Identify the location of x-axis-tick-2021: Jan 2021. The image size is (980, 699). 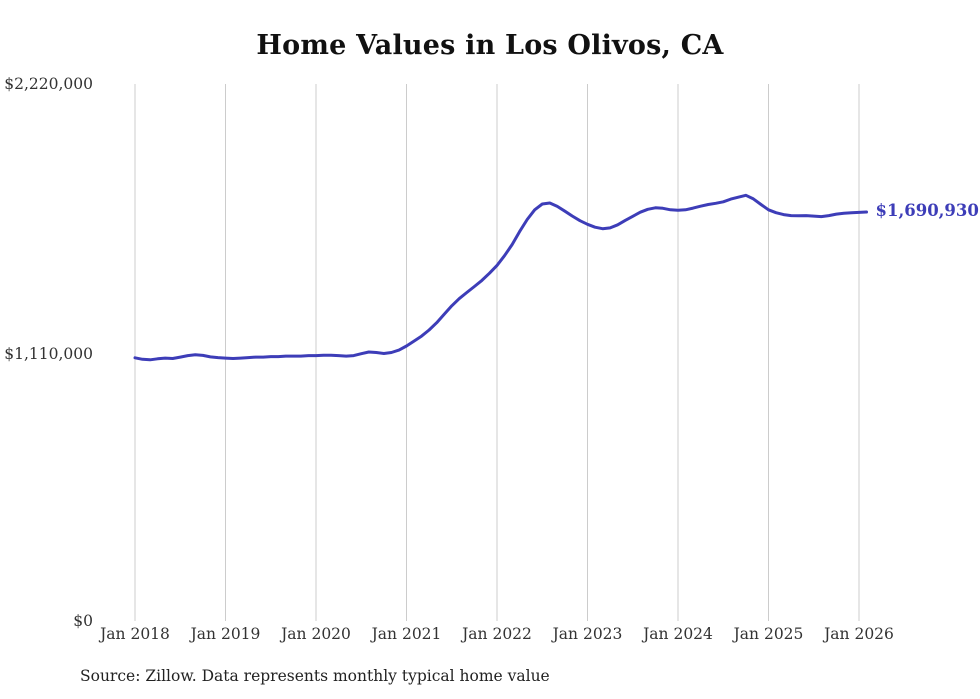
(406, 634).